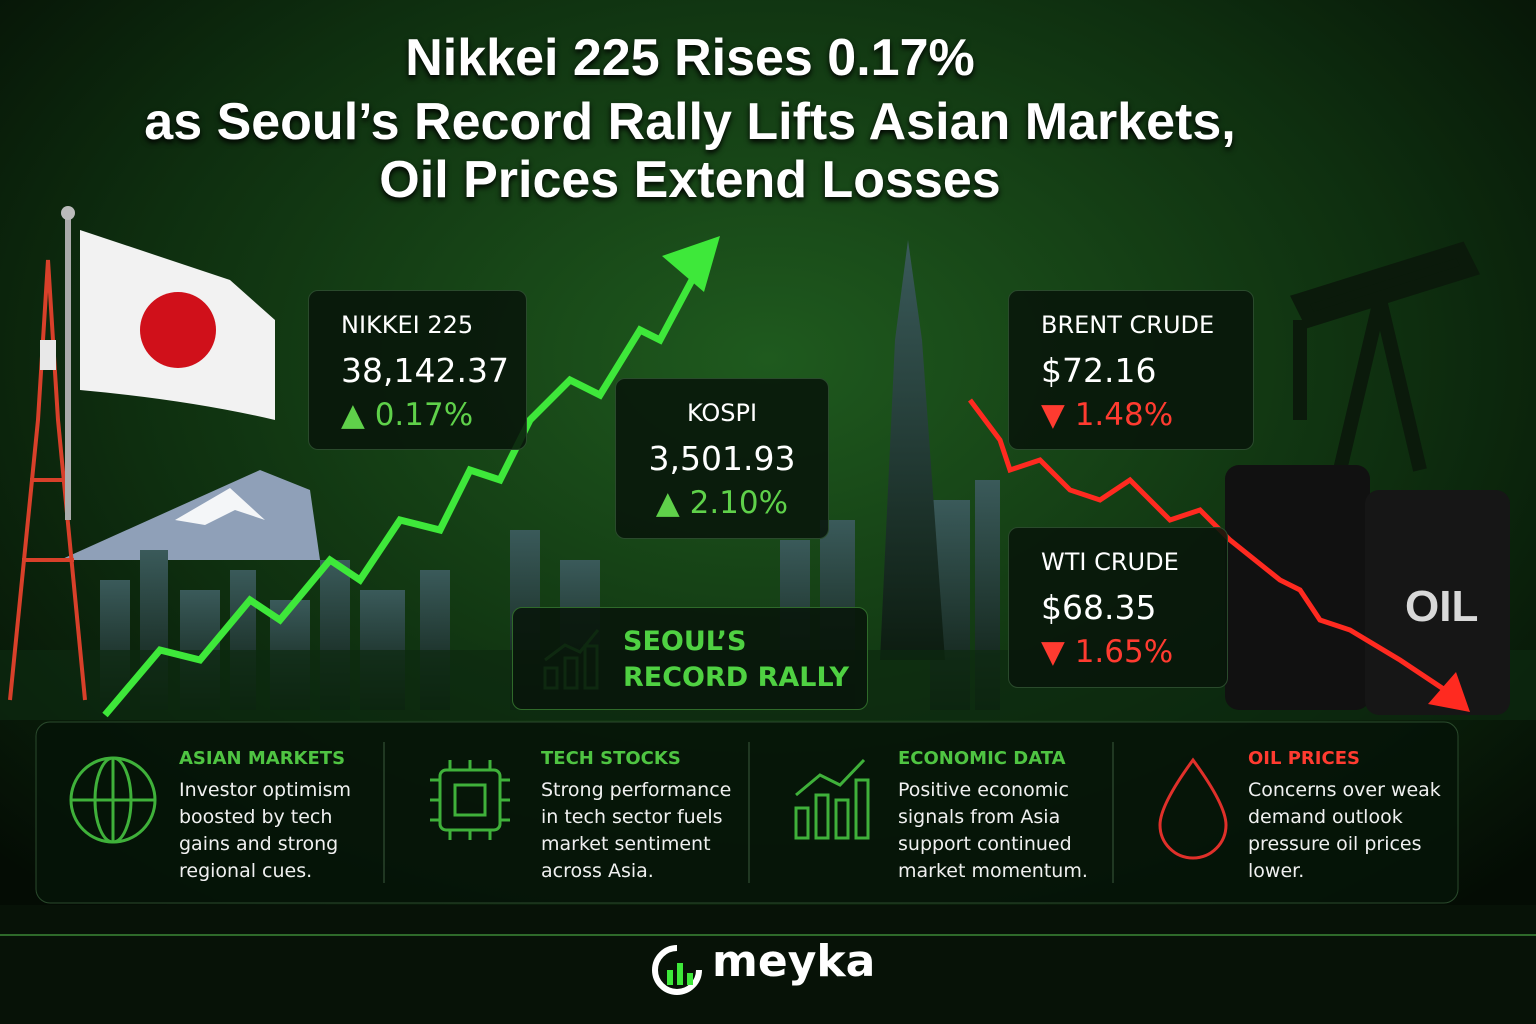 The height and width of the screenshot is (1024, 1536). What do you see at coordinates (1124, 652) in the screenshot?
I see `change-value: 1.65%` at bounding box center [1124, 652].